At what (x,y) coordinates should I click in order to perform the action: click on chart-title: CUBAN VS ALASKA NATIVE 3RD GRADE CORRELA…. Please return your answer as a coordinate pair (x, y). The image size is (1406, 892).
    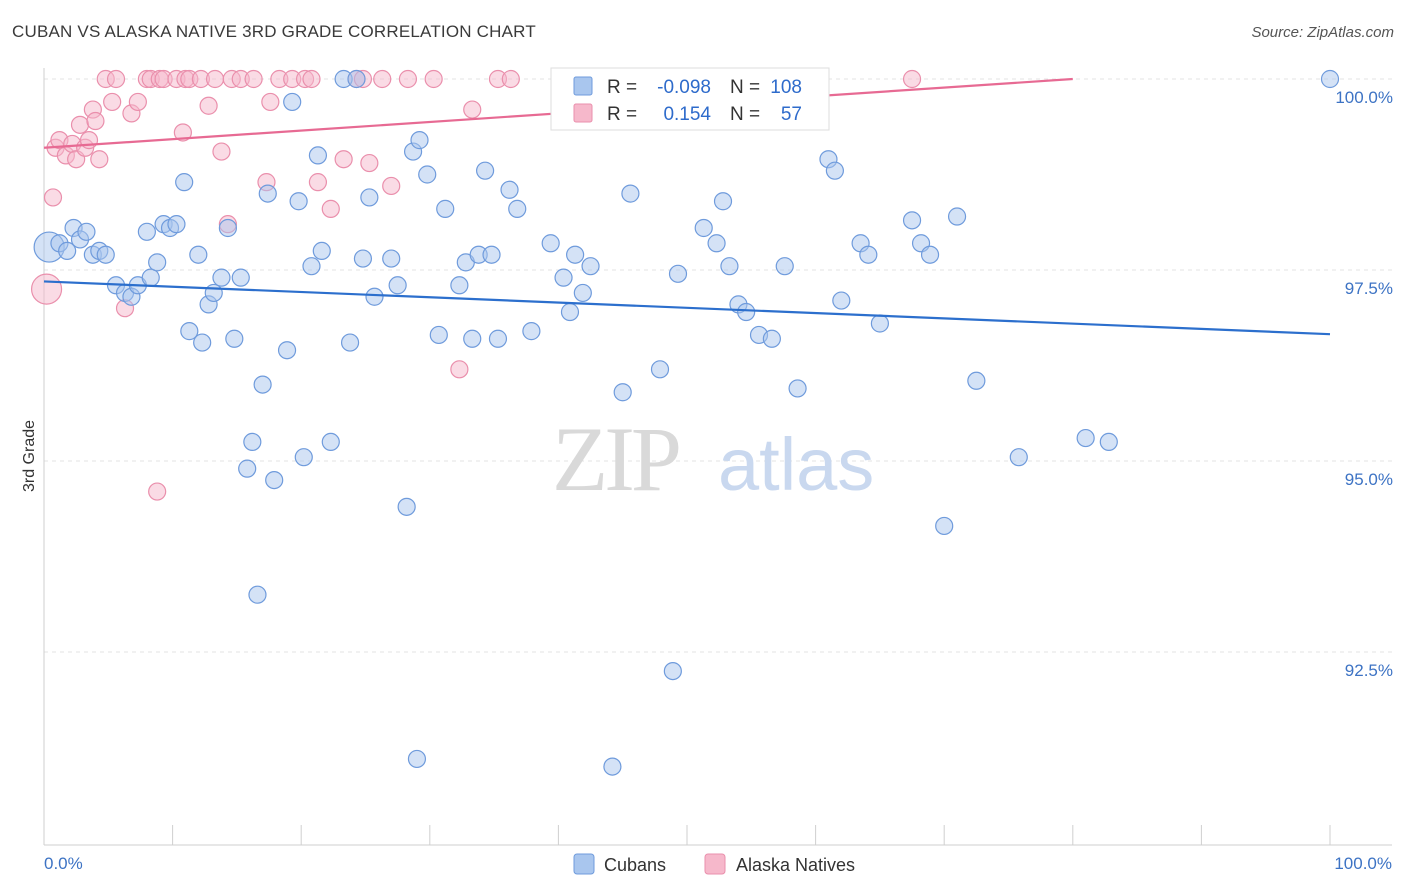
    Looking at the image, I should click on (274, 31).